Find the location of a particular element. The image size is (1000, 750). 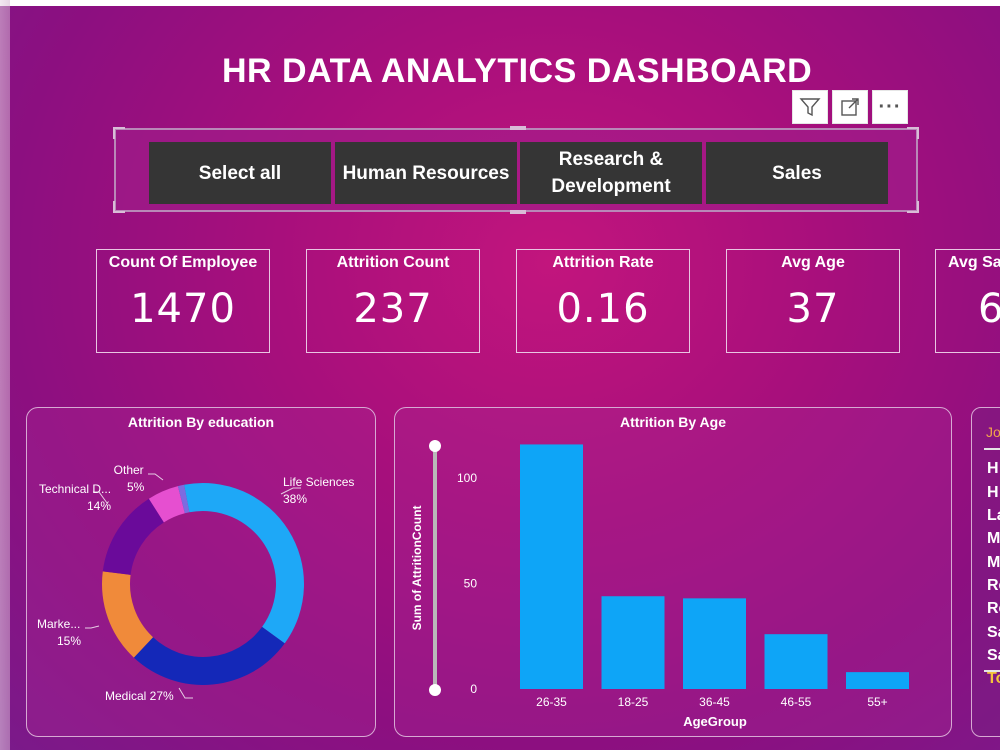

kpi-attrition-count: Attrition Count 237 is located at coordinates (393, 301).